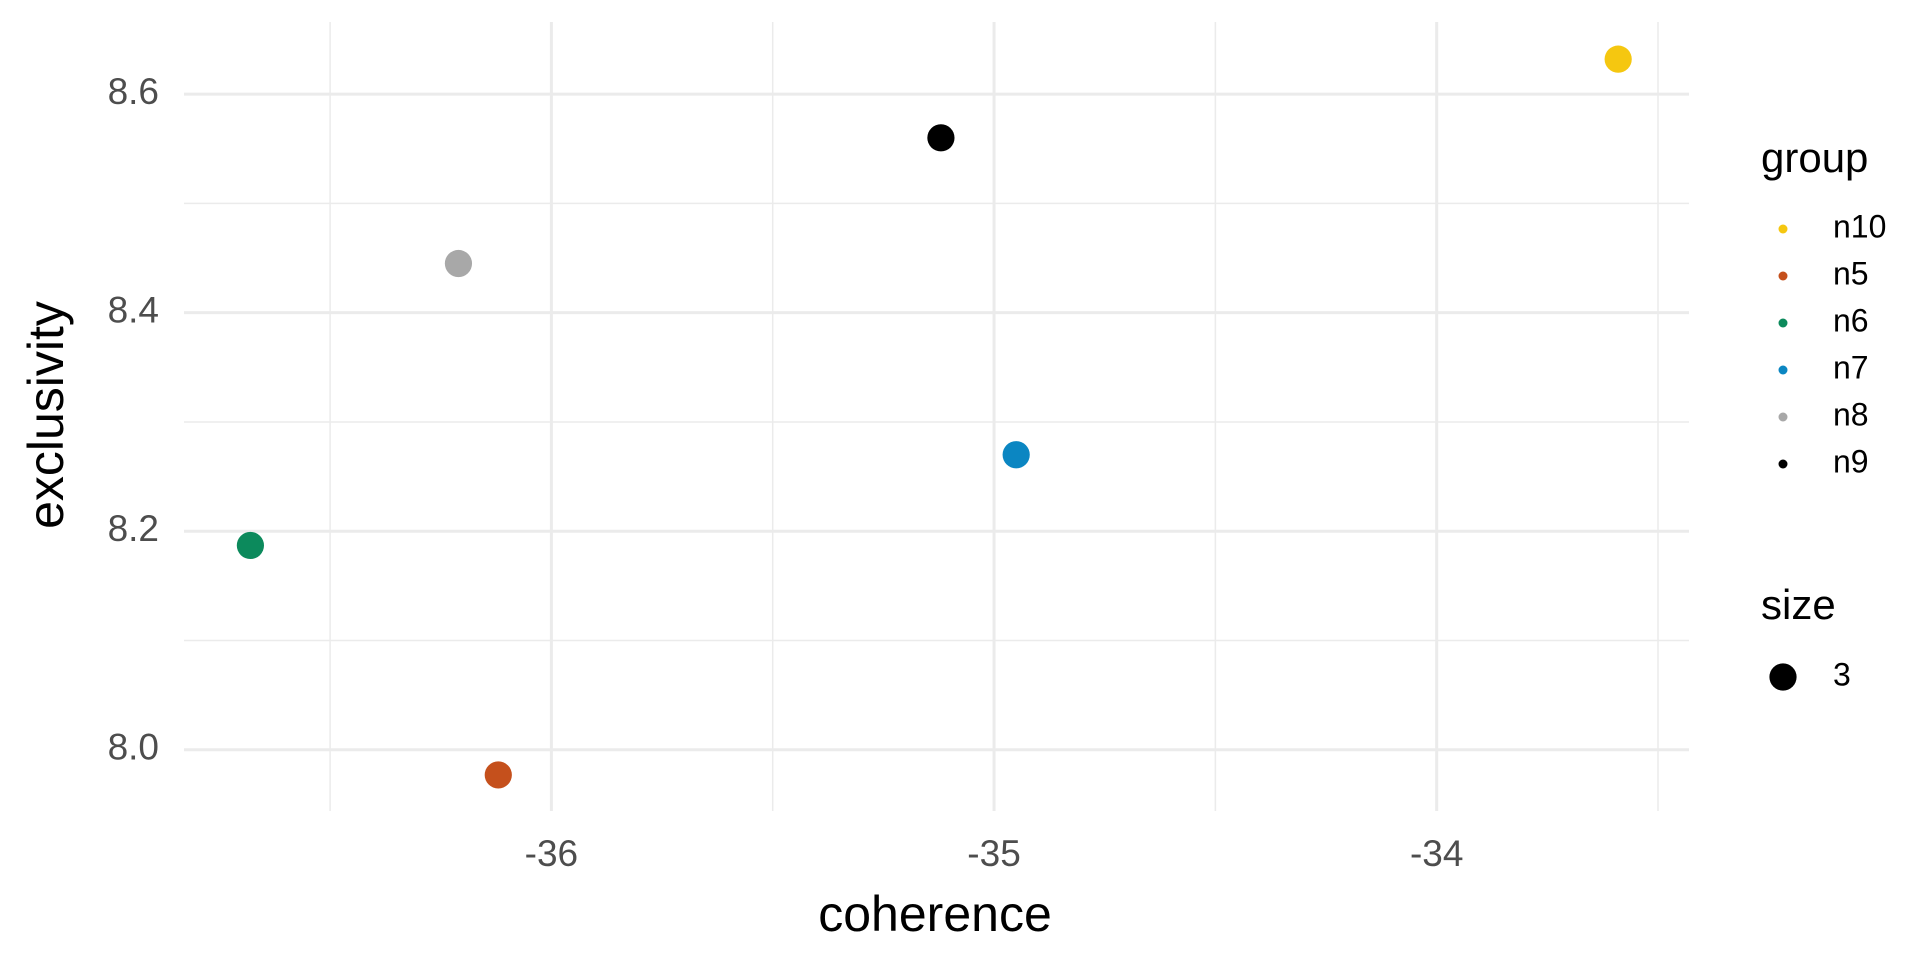 The height and width of the screenshot is (965, 1920). What do you see at coordinates (1851, 461) in the screenshot?
I see `legend-label: n9` at bounding box center [1851, 461].